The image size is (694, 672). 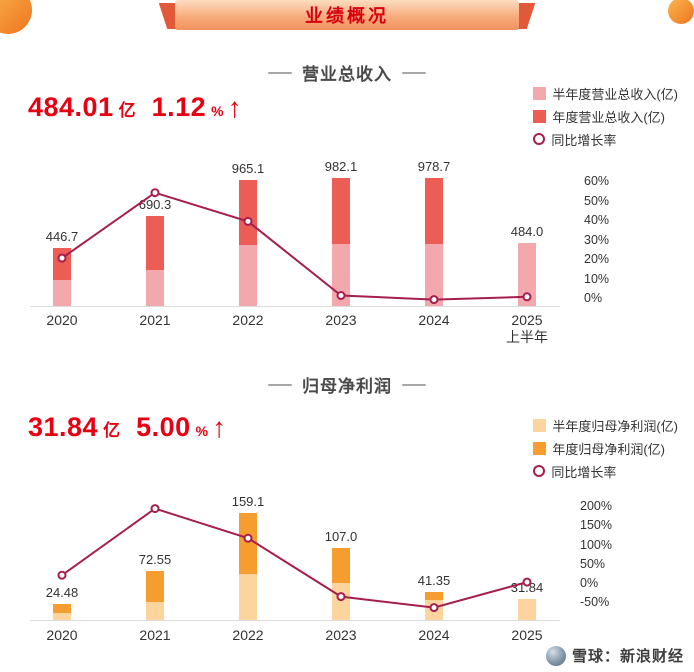 I want to click on bar-value-label: 159.1, so click(x=248, y=502).